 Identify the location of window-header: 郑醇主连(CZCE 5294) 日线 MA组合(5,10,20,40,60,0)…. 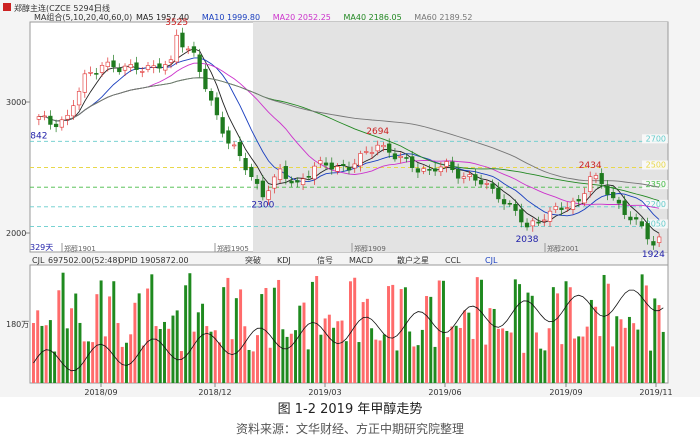
(237, 12).